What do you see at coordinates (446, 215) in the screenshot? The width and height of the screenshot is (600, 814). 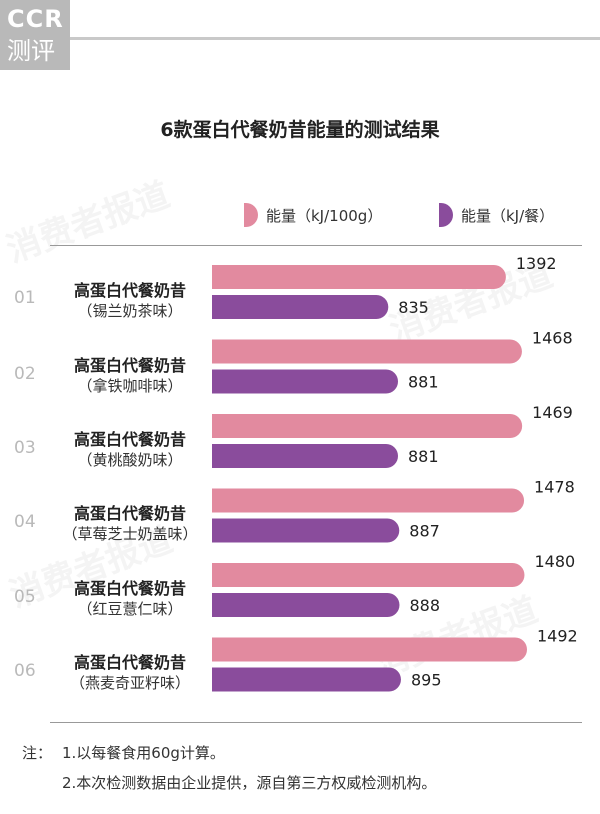 I see `legend-swatch-permeal` at bounding box center [446, 215].